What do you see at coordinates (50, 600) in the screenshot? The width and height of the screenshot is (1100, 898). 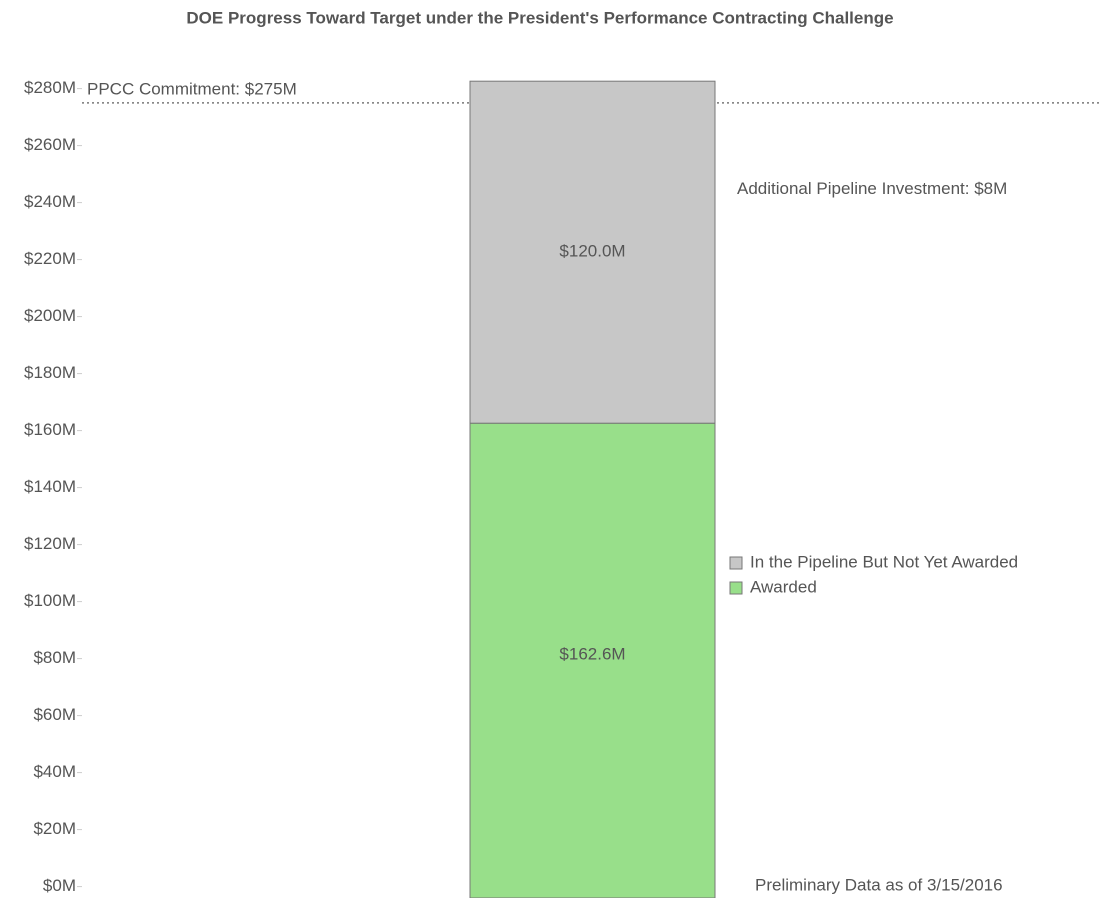 I see `y-tick-label: $100M` at bounding box center [50, 600].